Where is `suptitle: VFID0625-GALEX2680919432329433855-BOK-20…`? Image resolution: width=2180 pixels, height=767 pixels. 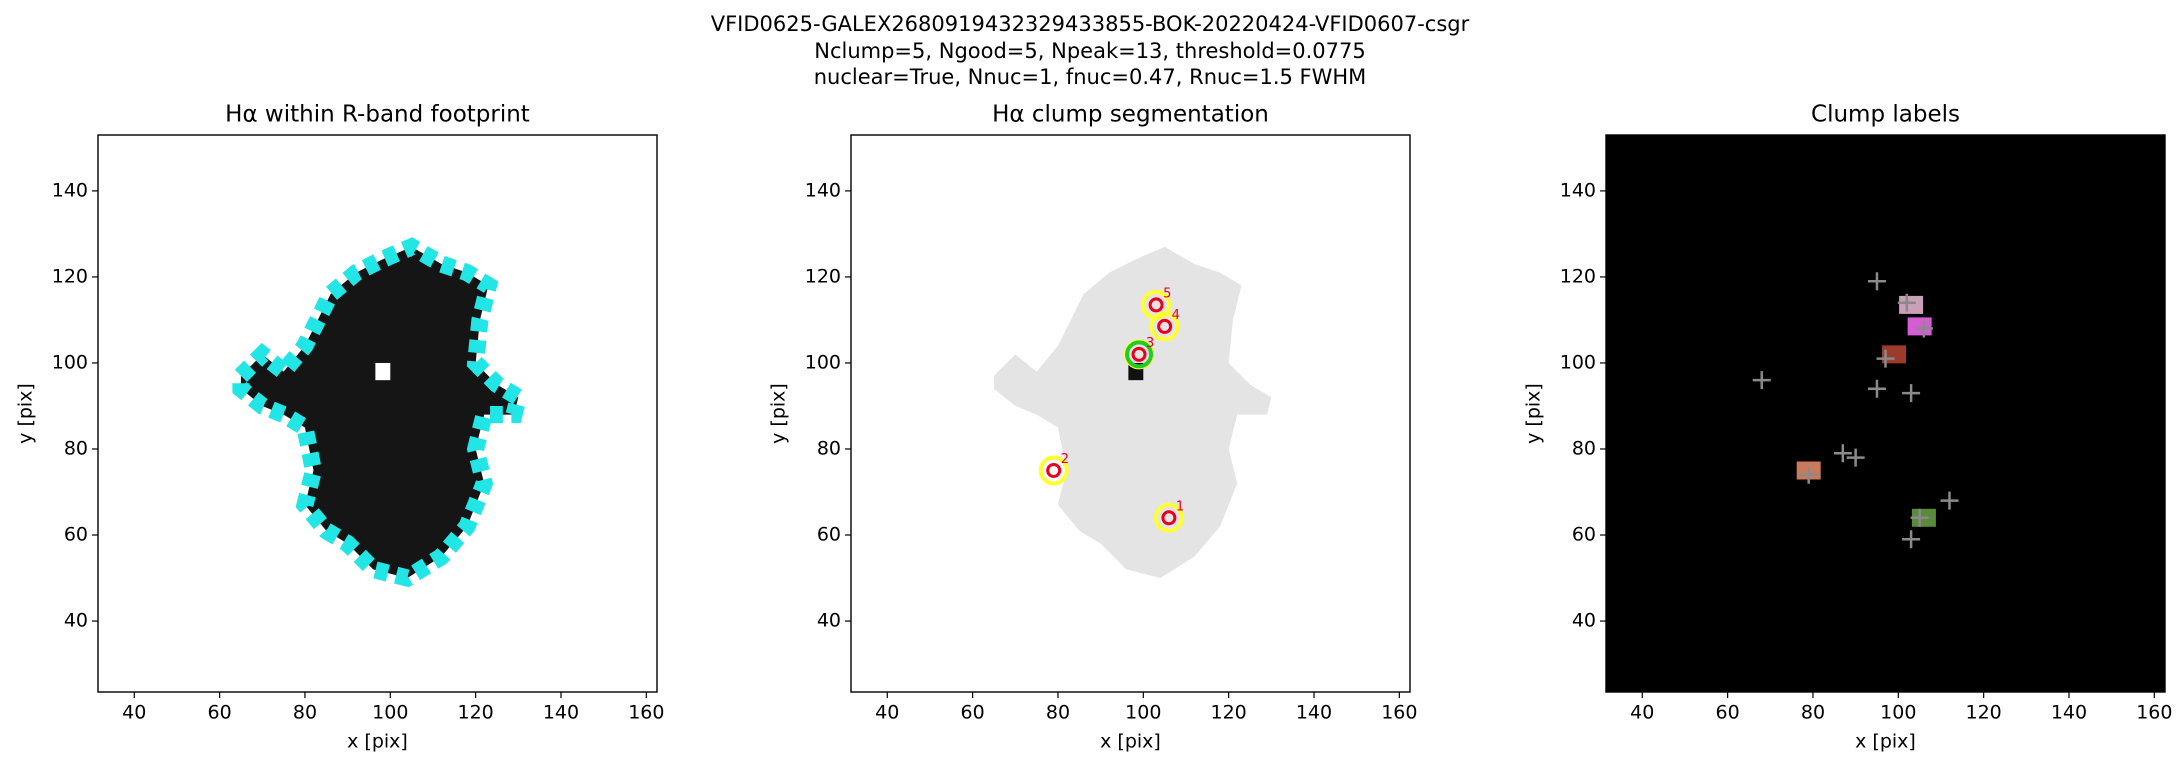
suptitle: VFID0625-GALEX2680919432329433855-BOK-20… is located at coordinates (1090, 24).